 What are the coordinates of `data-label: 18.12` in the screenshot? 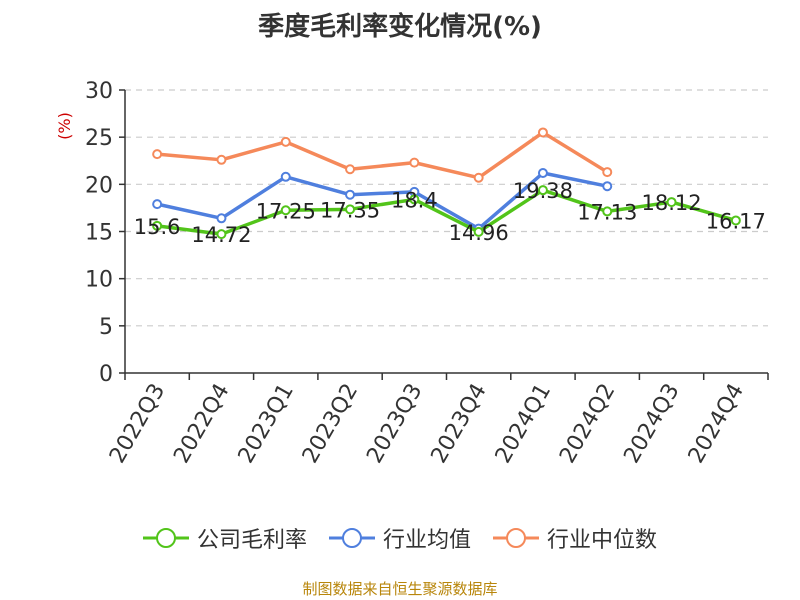 It's located at (671, 203).